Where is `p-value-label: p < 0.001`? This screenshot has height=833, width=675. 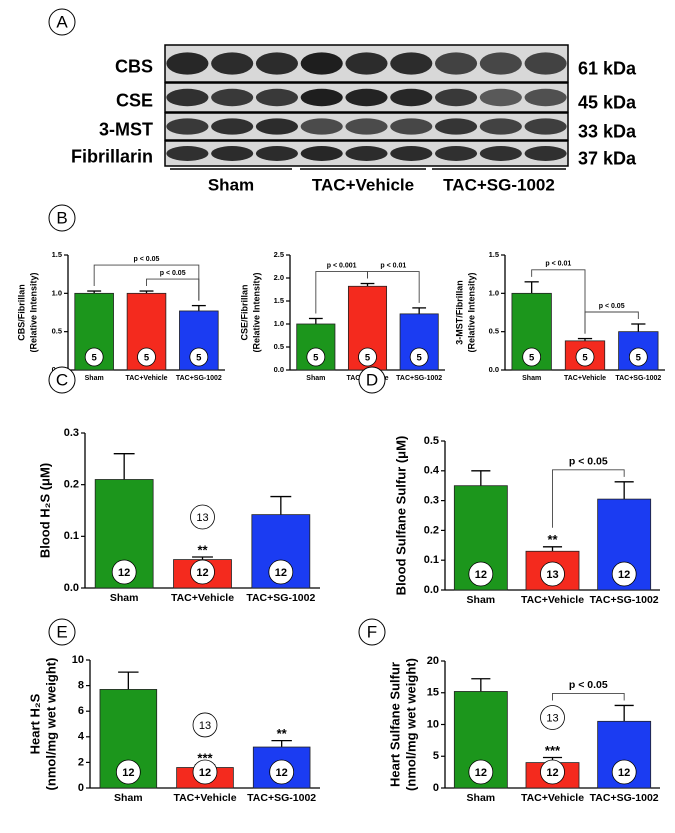 p-value-label: p < 0.001 is located at coordinates (342, 265).